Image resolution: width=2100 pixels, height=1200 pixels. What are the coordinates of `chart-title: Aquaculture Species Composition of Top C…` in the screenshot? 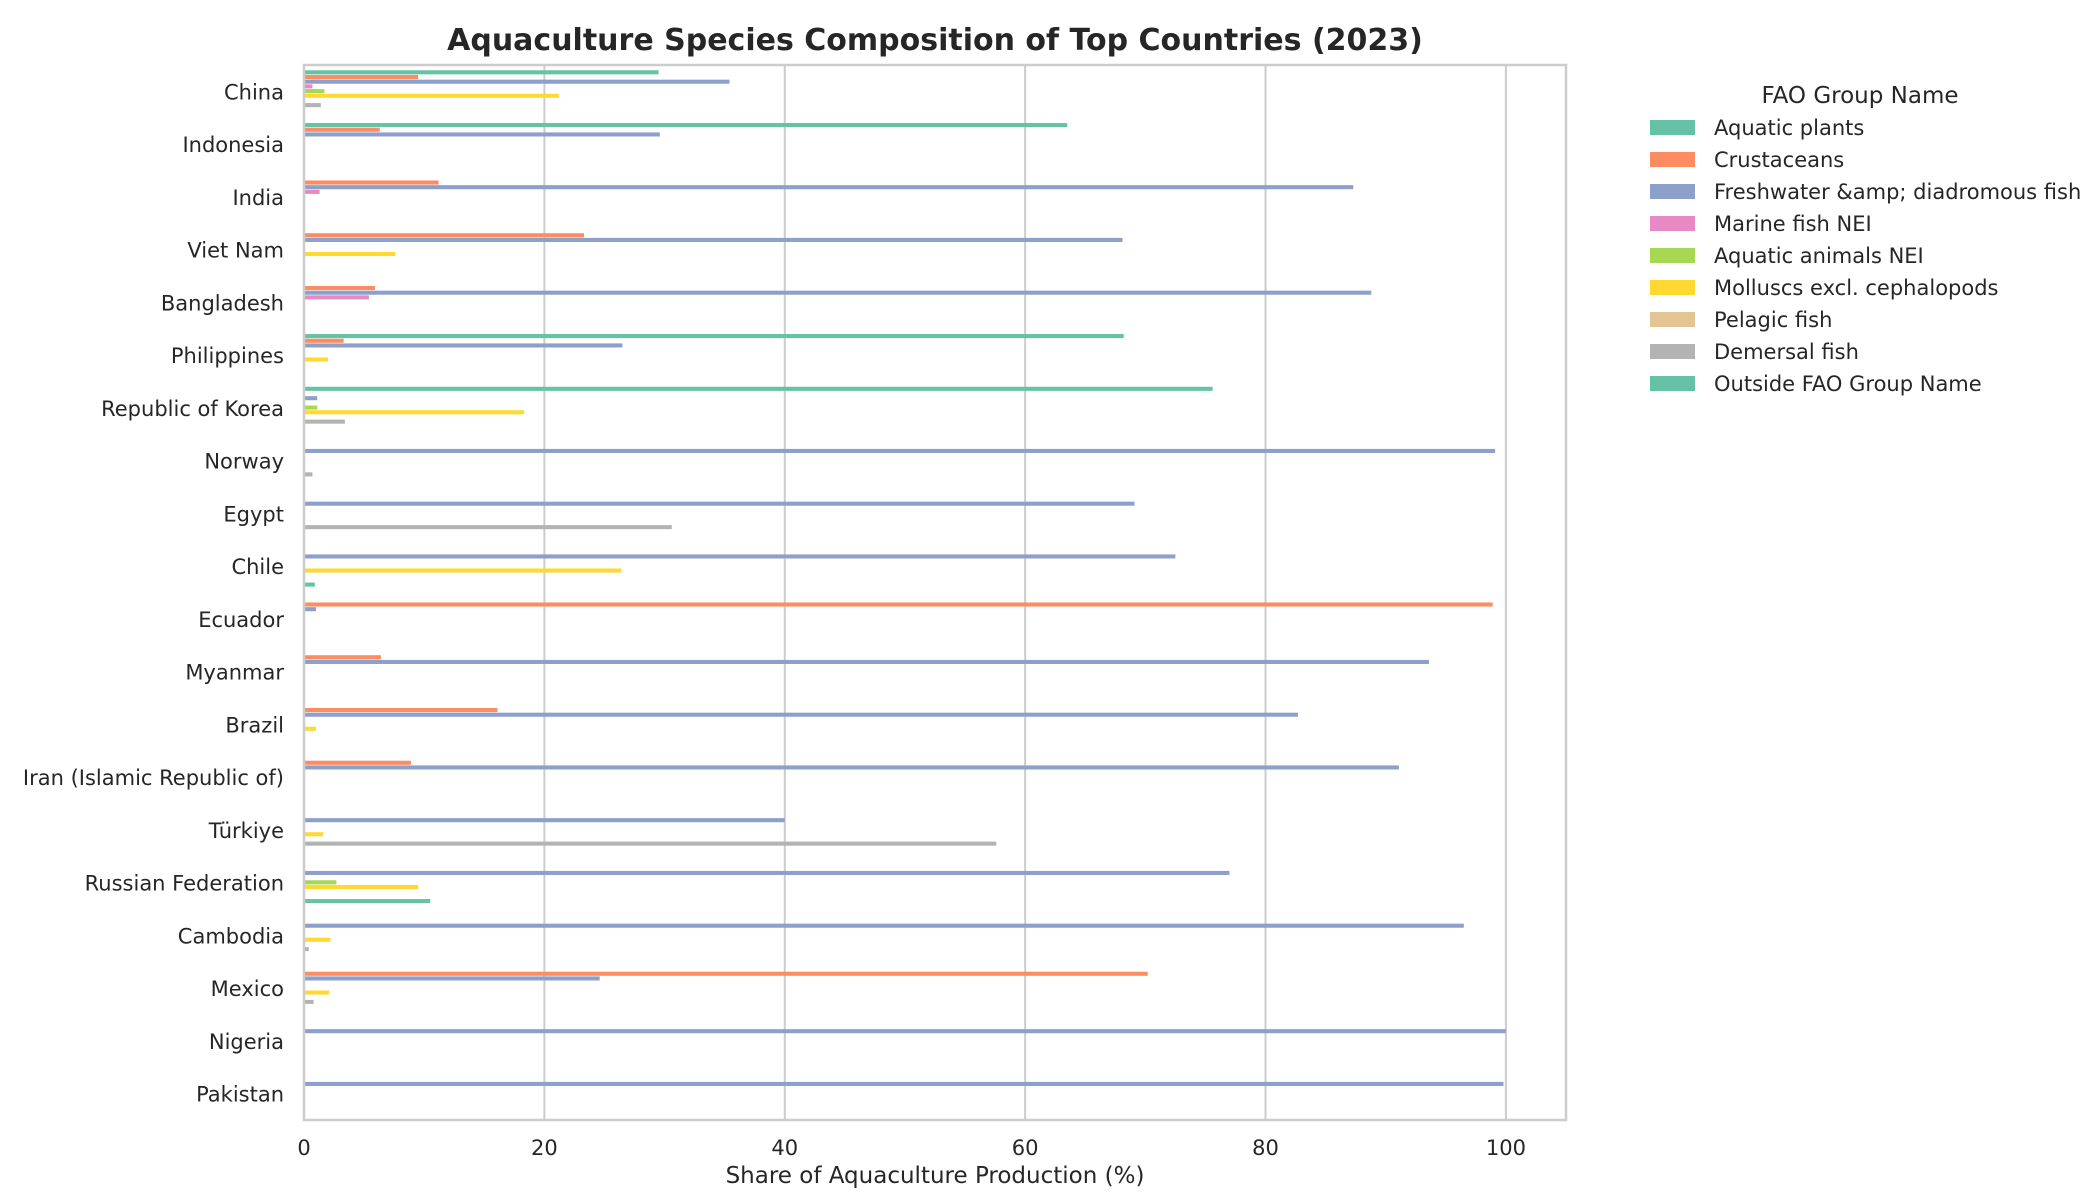 It's located at (935, 40).